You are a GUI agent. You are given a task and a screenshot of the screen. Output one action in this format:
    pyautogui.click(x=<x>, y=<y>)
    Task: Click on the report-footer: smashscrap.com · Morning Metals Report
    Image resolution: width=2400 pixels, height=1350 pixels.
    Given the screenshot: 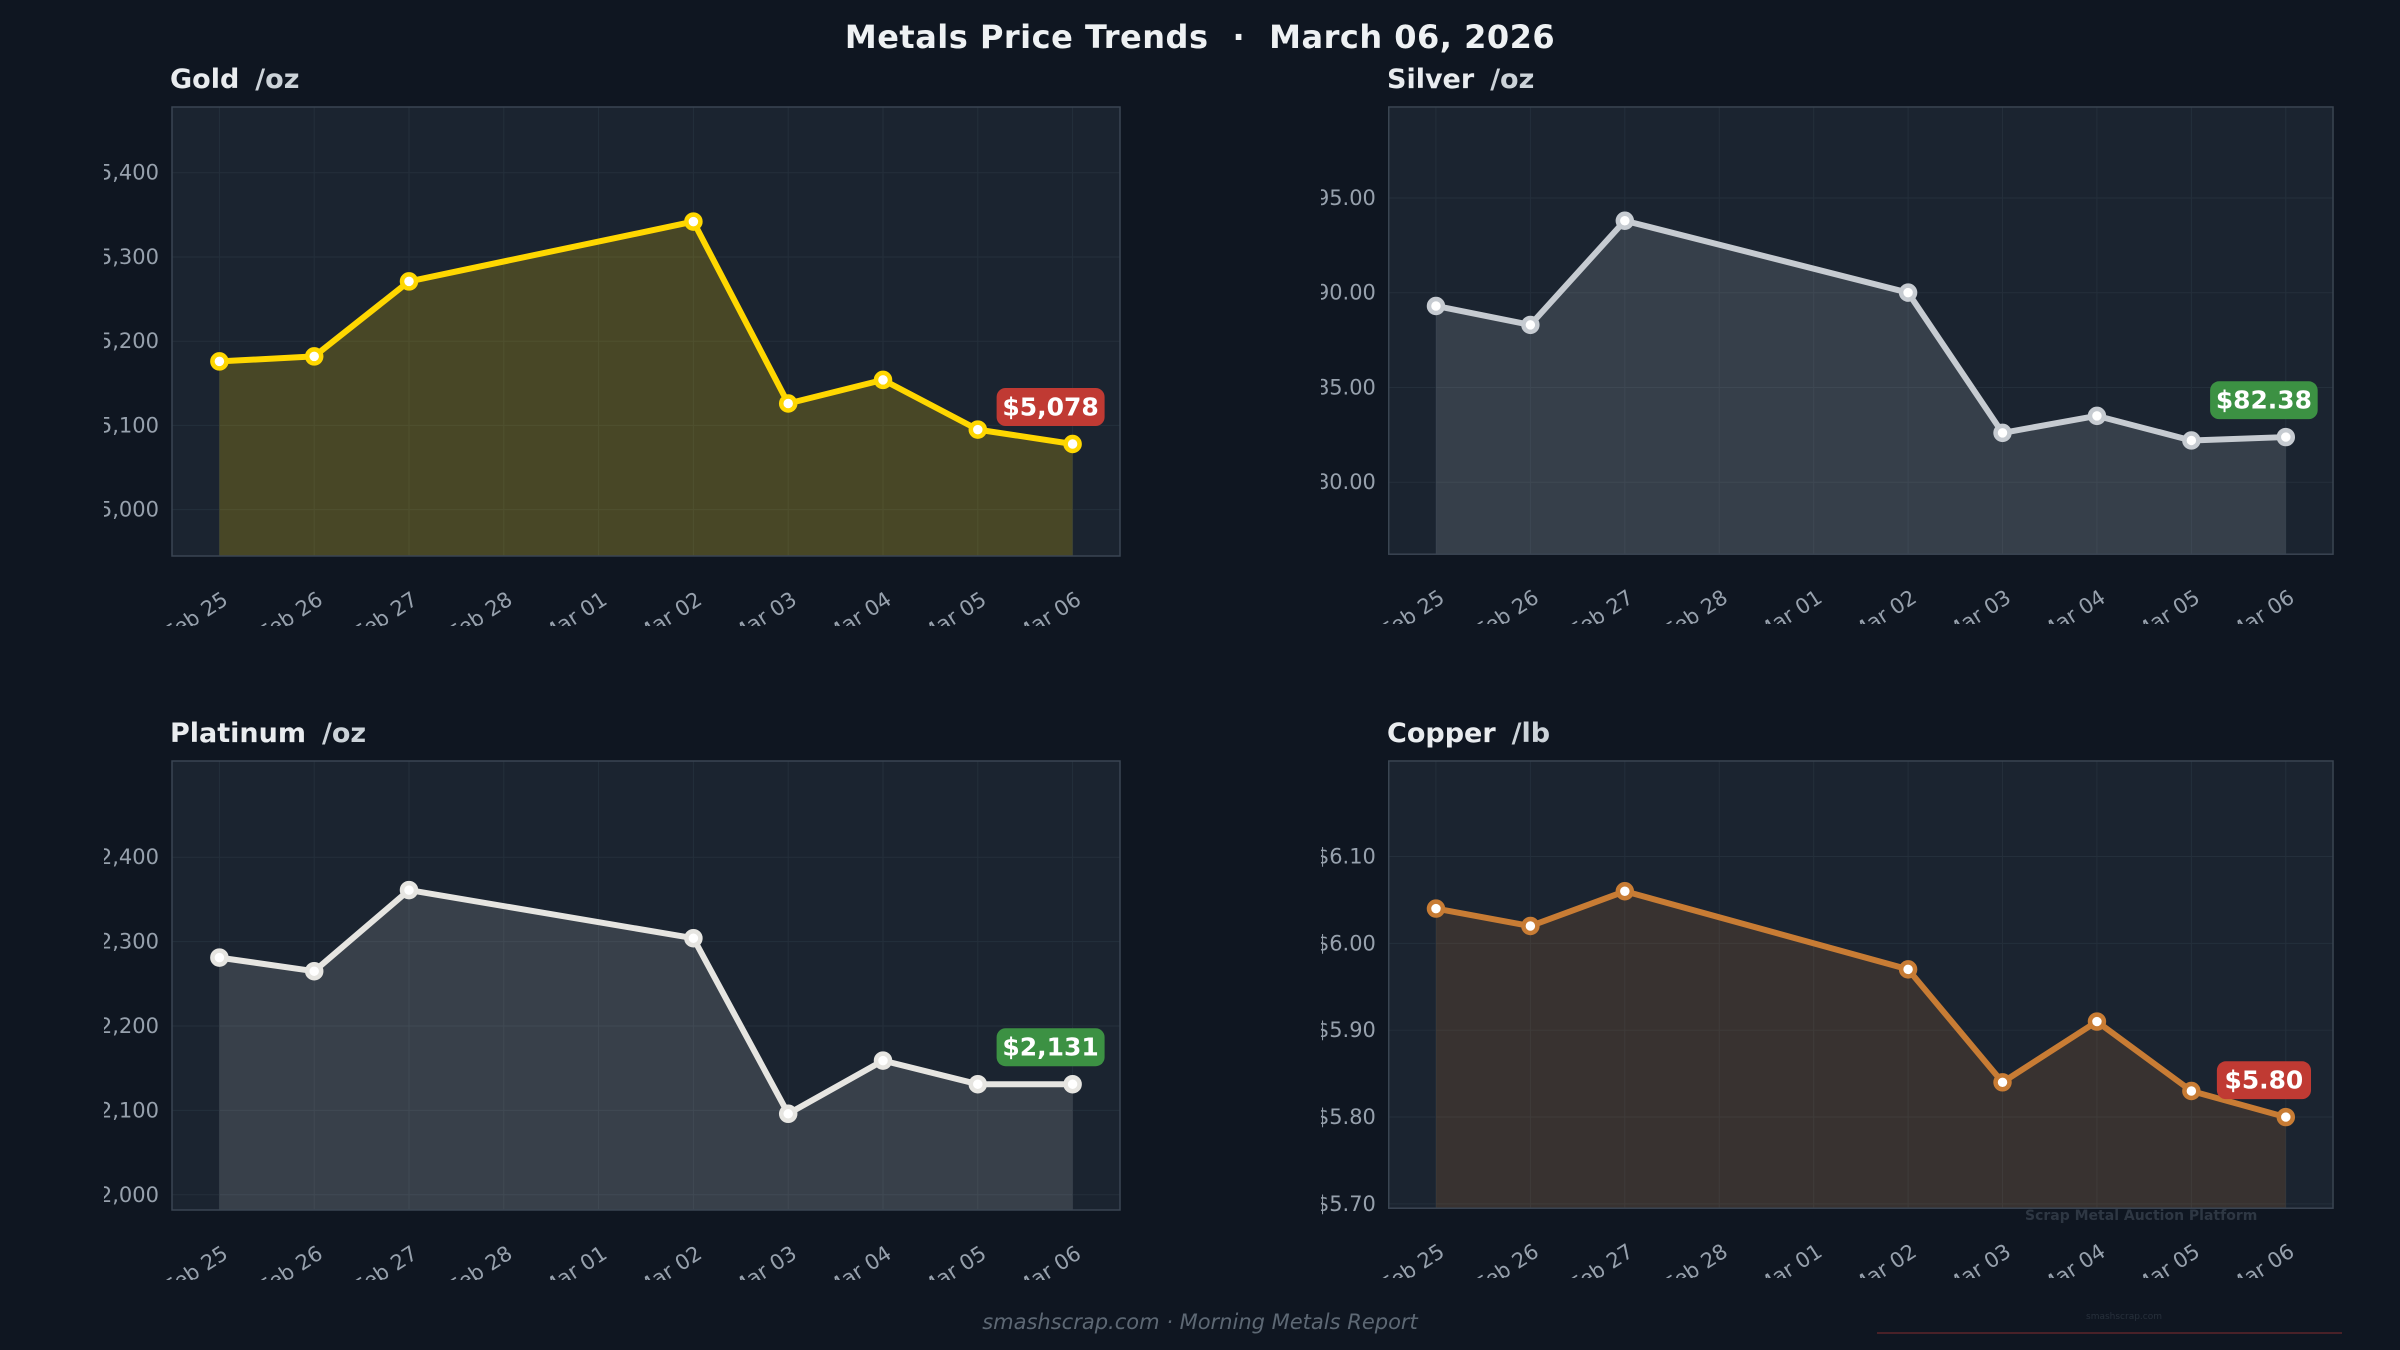 What is the action you would take?
    pyautogui.click(x=1200, y=1322)
    